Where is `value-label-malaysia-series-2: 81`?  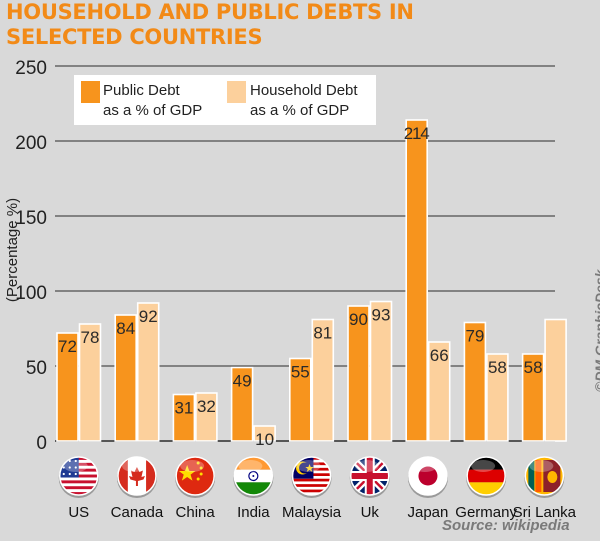 value-label-malaysia-series-2: 81 is located at coordinates (322, 333).